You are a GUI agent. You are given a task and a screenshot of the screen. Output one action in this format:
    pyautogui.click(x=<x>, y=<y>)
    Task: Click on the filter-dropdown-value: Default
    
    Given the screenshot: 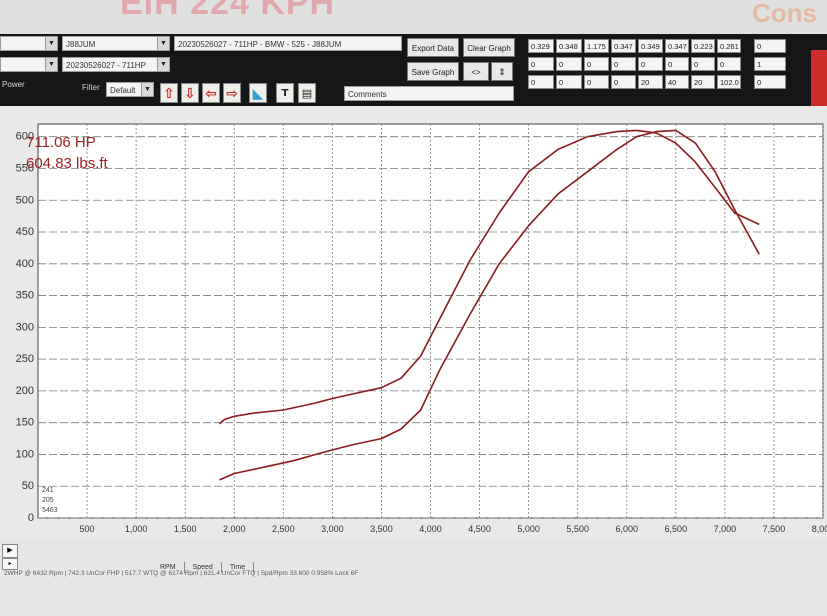 What is the action you would take?
    pyautogui.click(x=123, y=90)
    